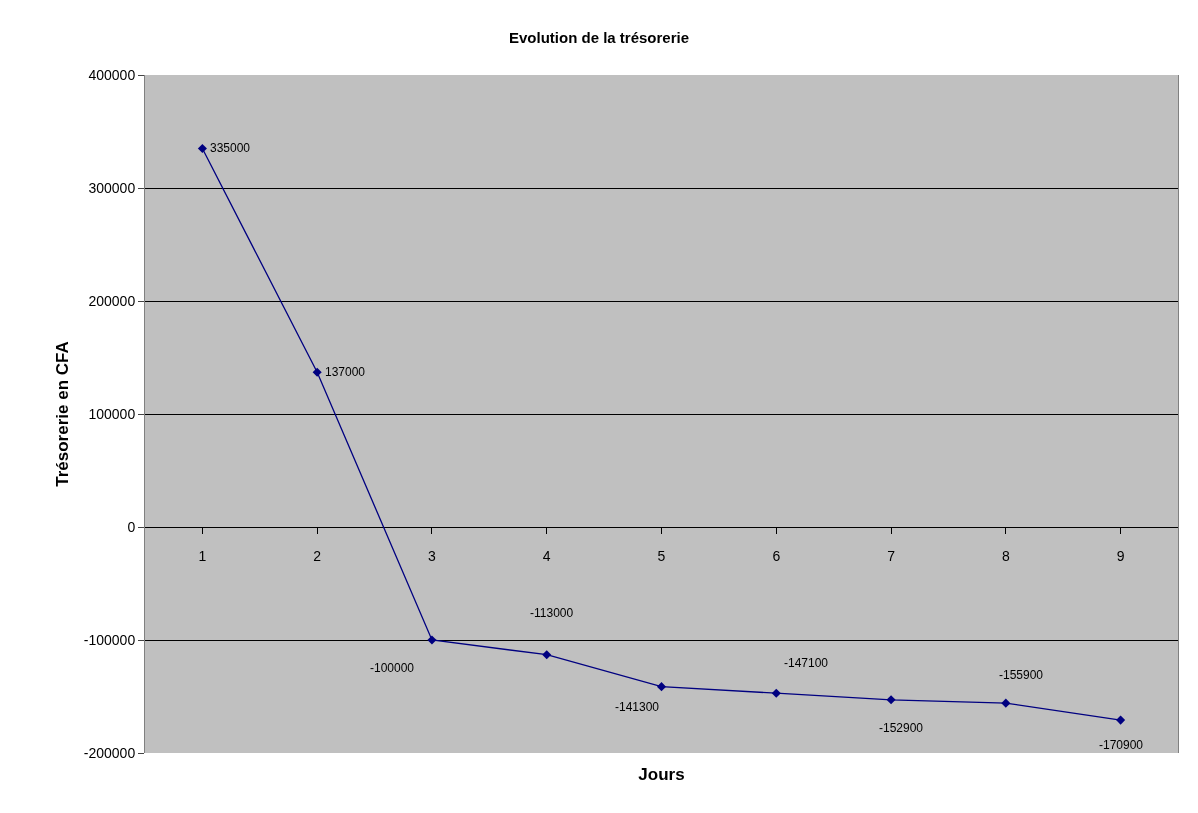 This screenshot has height=813, width=1198. Describe the element at coordinates (202, 555) in the screenshot. I see `x-tick-label: 1` at that location.